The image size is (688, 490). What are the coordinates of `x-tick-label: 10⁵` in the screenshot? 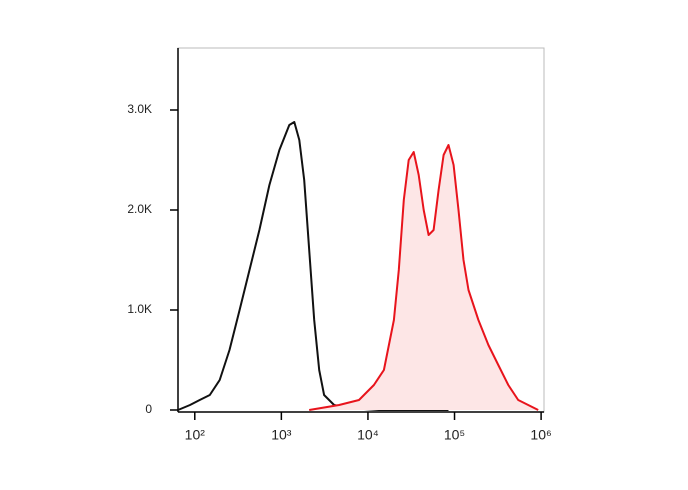 It's located at (454, 435).